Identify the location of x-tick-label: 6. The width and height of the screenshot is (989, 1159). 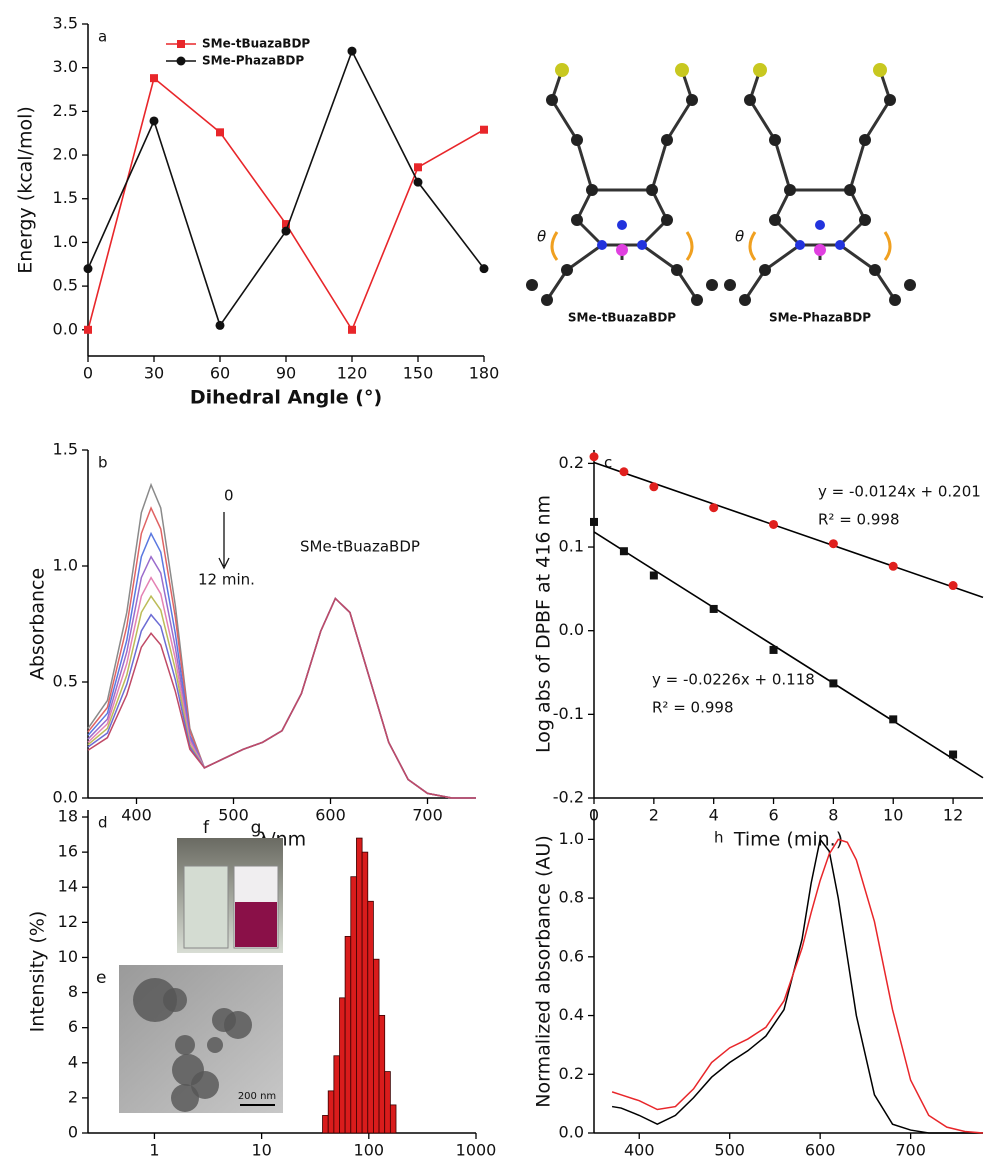
(773, 815).